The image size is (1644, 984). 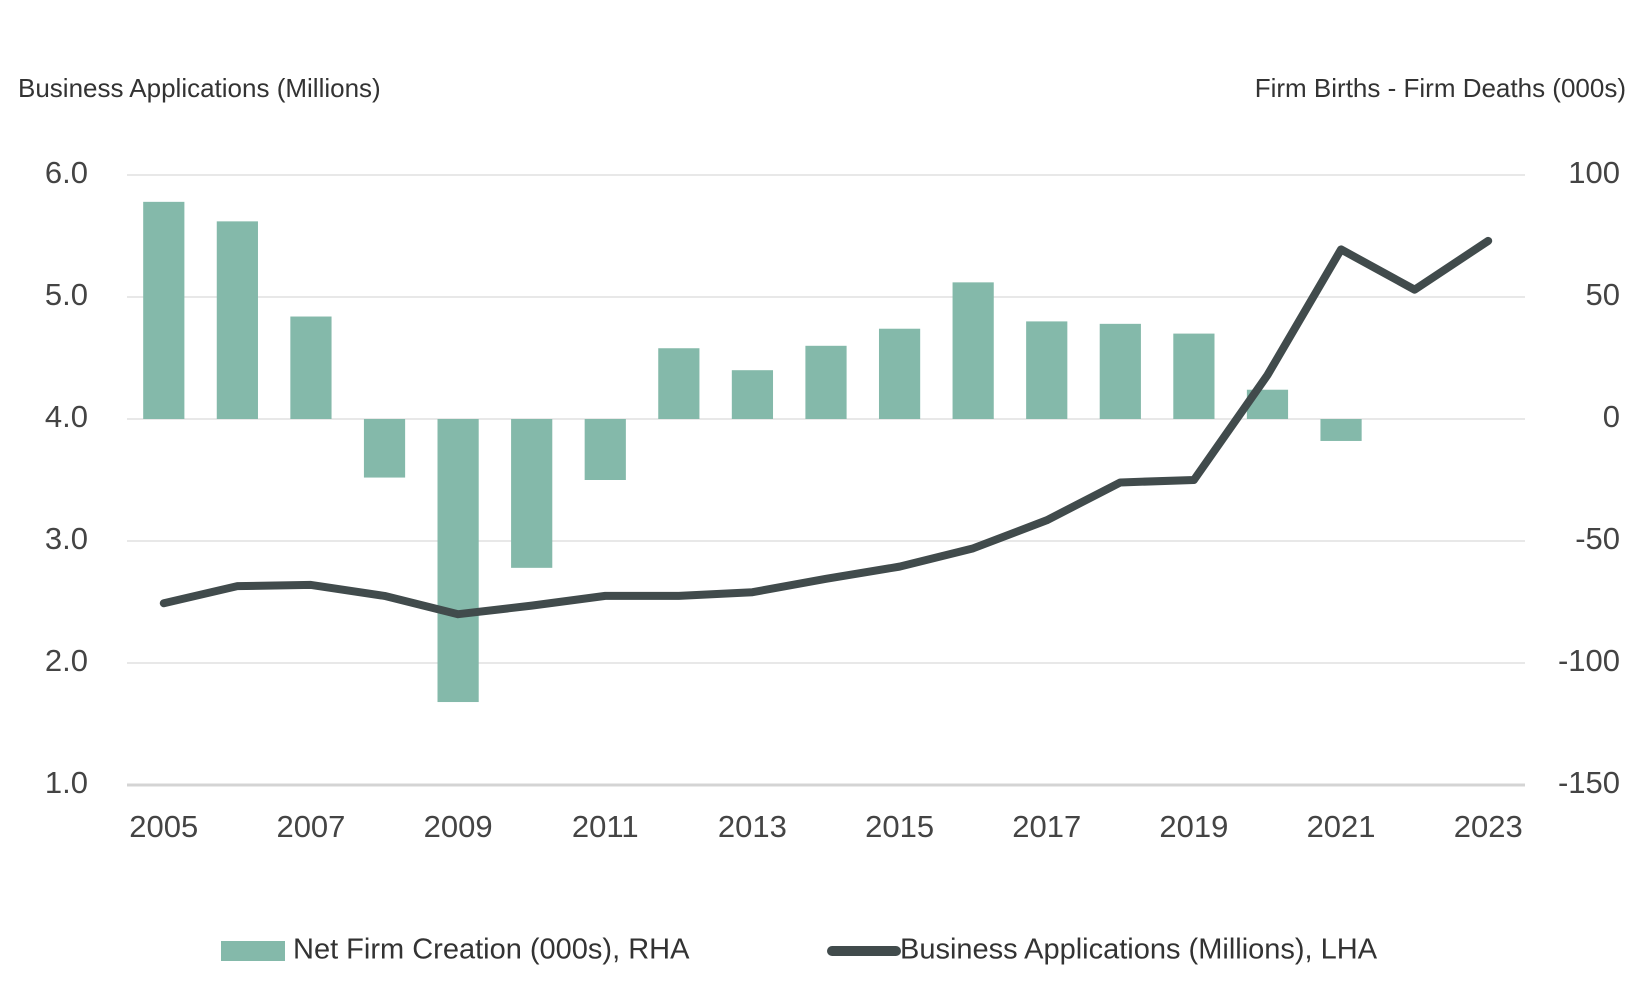 What do you see at coordinates (253, 951) in the screenshot?
I see `legend-swatch` at bounding box center [253, 951].